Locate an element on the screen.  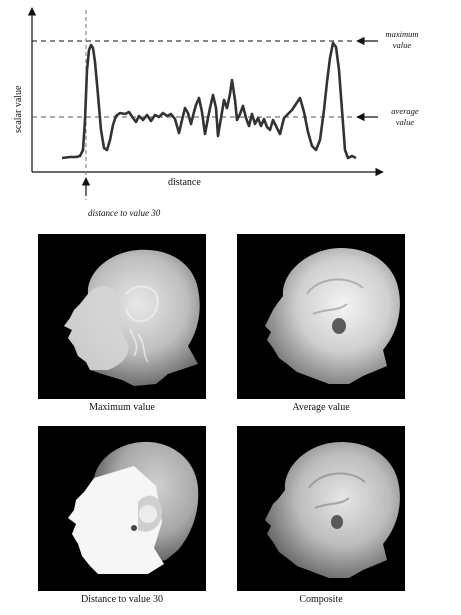
average-label-line2: value is located at coordinates (405, 122).